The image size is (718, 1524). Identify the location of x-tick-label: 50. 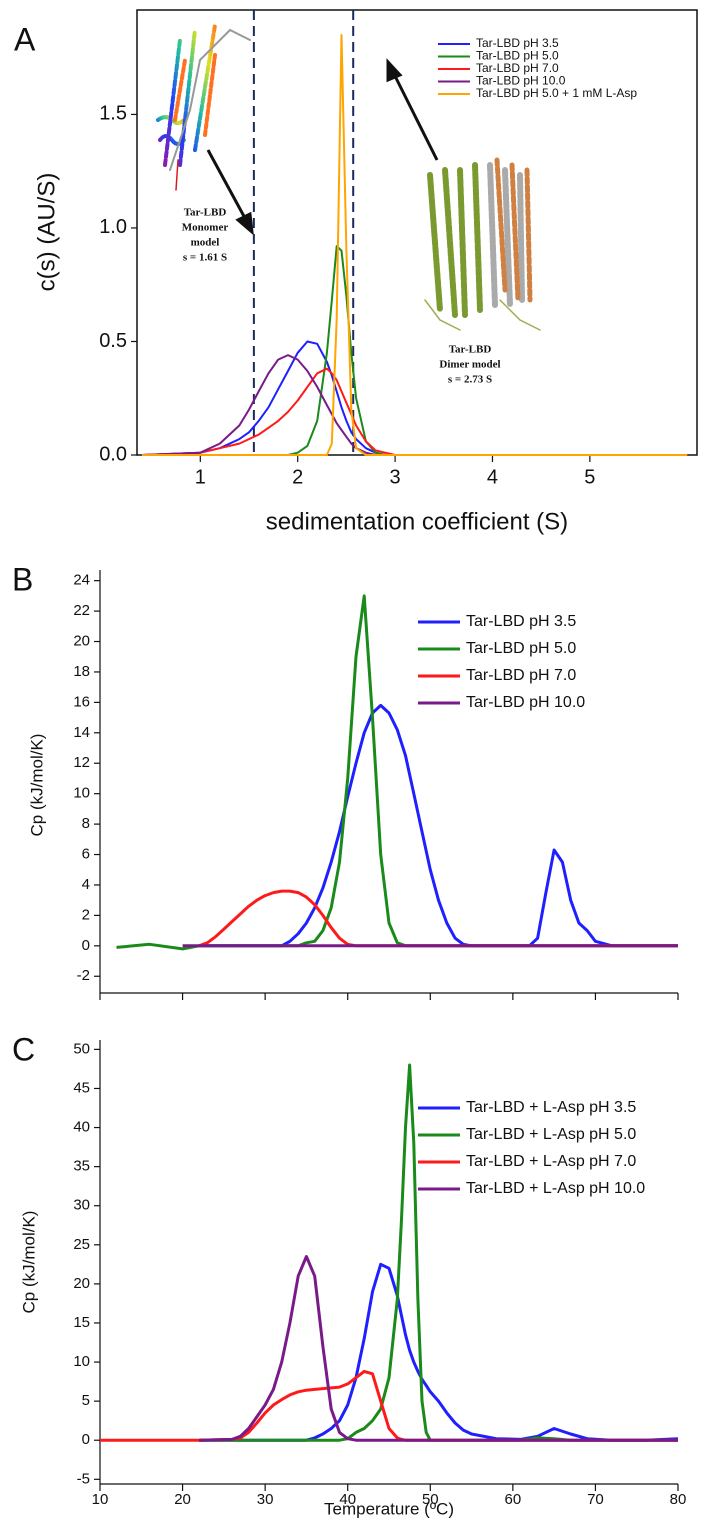
(430, 1499).